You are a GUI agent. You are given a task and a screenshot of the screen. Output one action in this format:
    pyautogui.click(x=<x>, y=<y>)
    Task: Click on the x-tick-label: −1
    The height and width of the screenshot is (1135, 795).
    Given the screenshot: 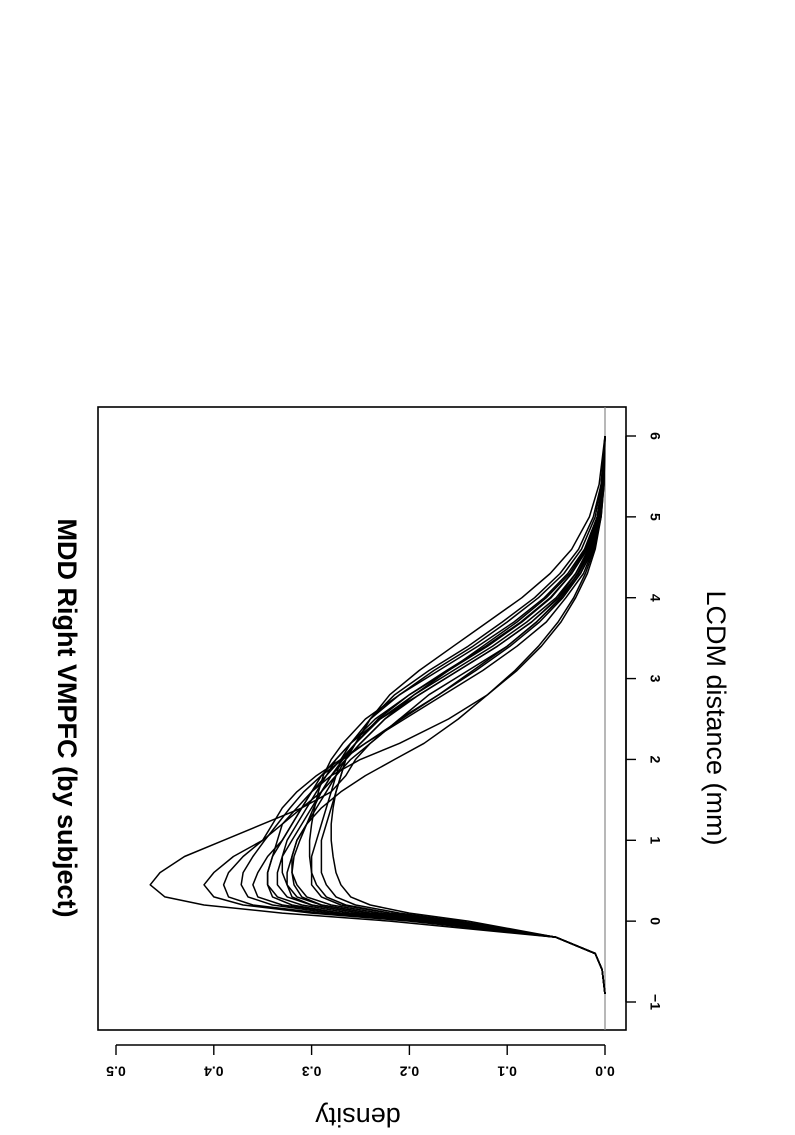 What is the action you would take?
    pyautogui.click(x=655, y=1002)
    